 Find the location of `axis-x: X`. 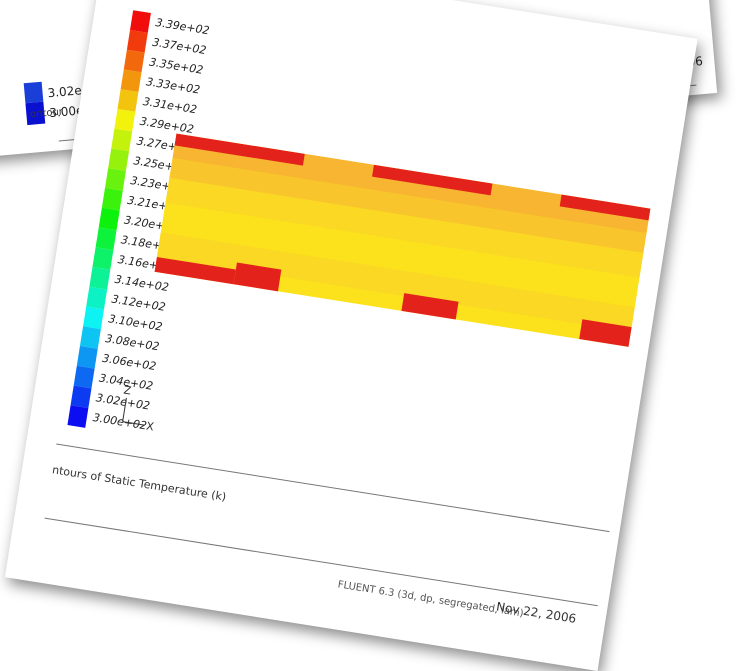

axis-x: X is located at coordinates (150, 426).